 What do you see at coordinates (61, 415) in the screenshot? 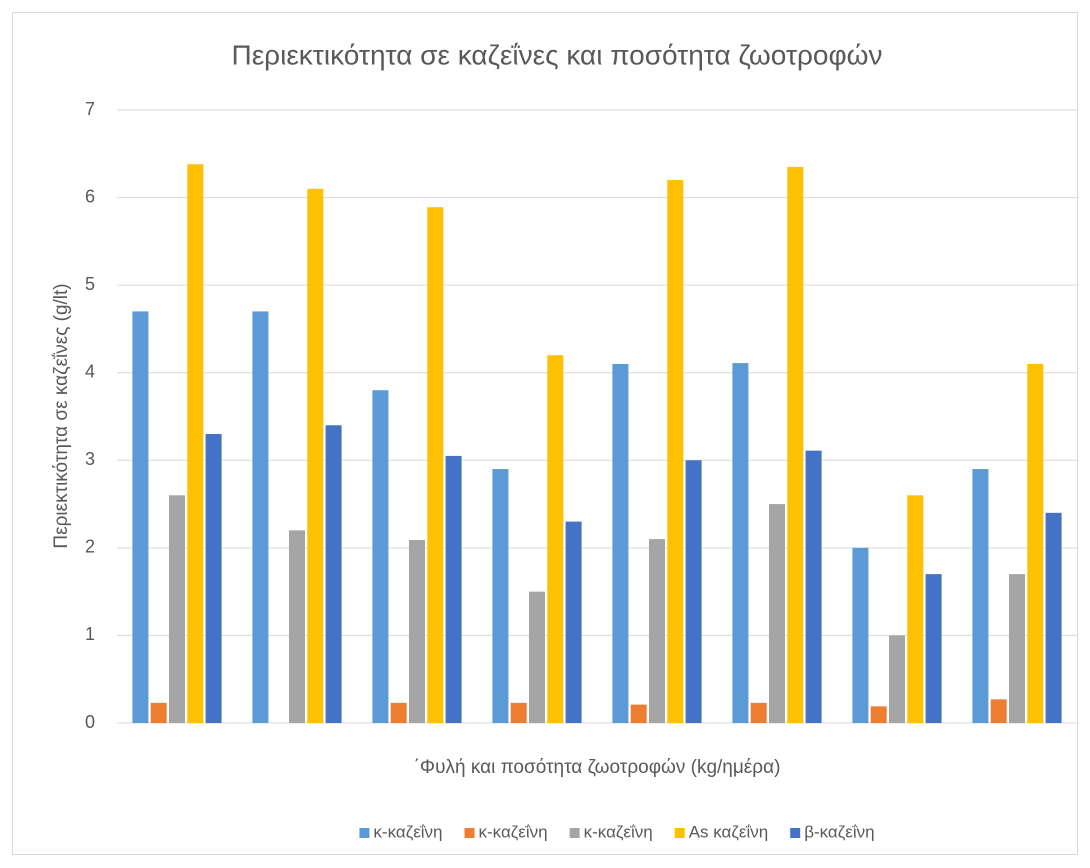
I see `y-axis-title: Περιεκτικότητα σε καζεΐνες (g/lt)` at bounding box center [61, 415].